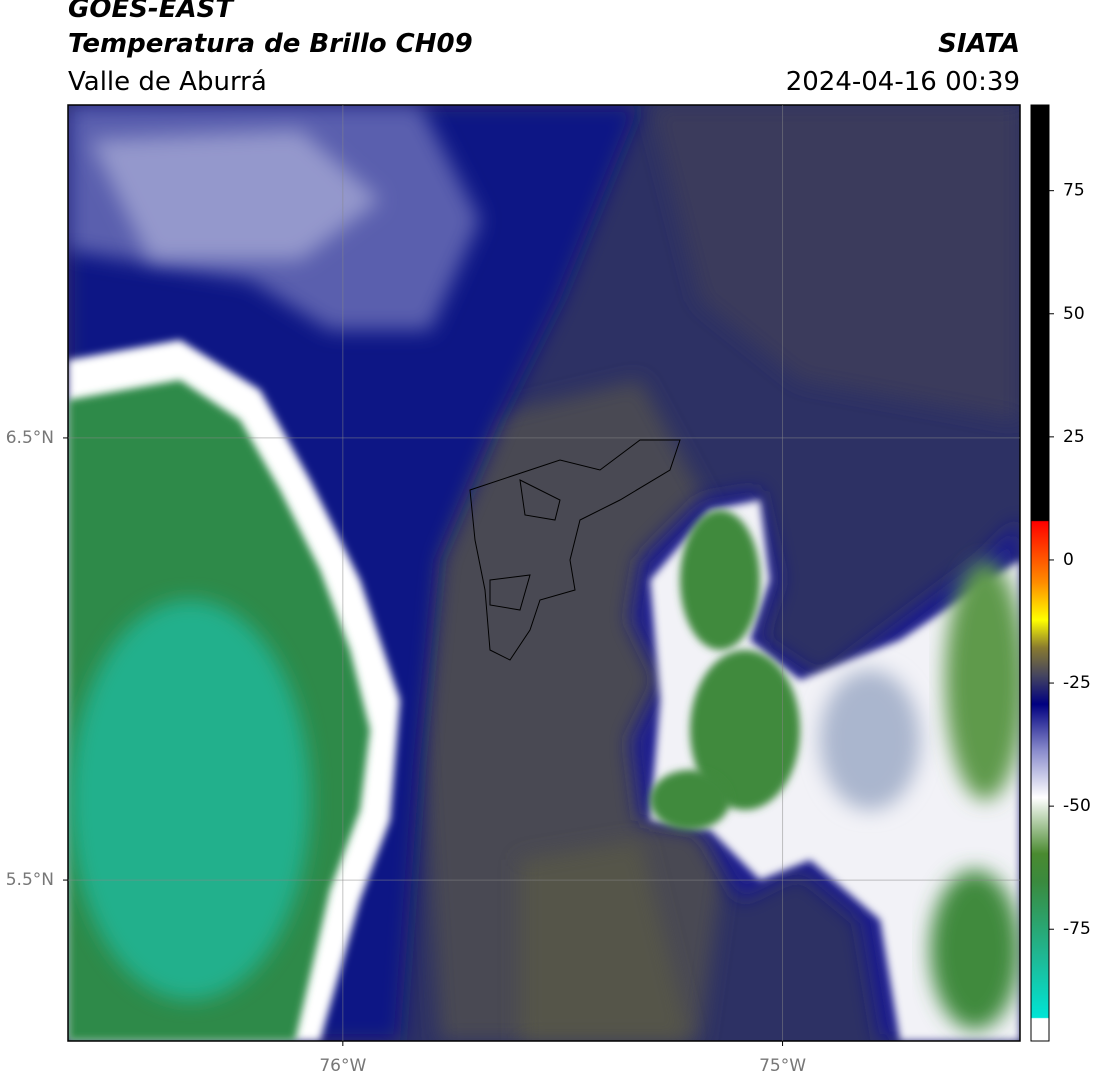  What do you see at coordinates (1074, 314) in the screenshot?
I see `colorbar-tick-label: 50` at bounding box center [1074, 314].